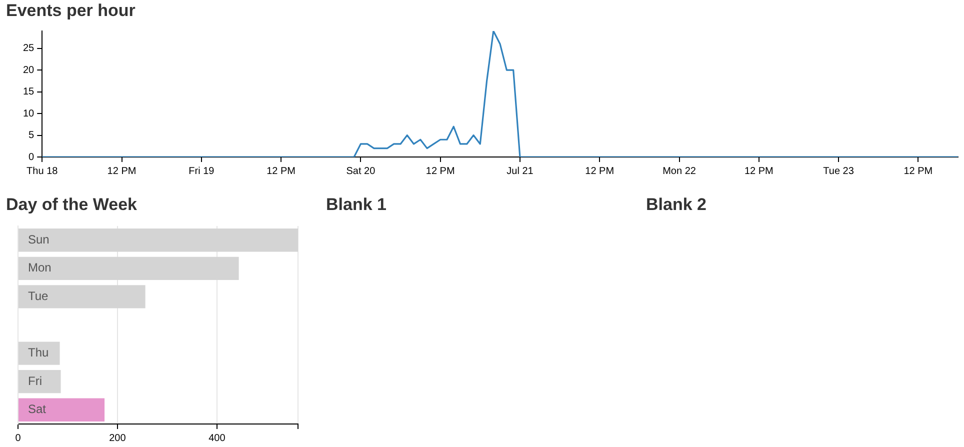  What do you see at coordinates (18, 438) in the screenshot?
I see `x-tick-label: 0` at bounding box center [18, 438].